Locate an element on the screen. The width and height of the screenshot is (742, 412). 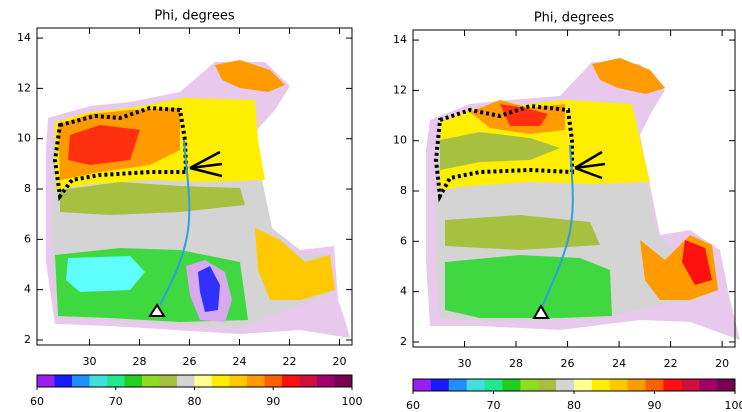
region-east-red is located at coordinates (697, 262).